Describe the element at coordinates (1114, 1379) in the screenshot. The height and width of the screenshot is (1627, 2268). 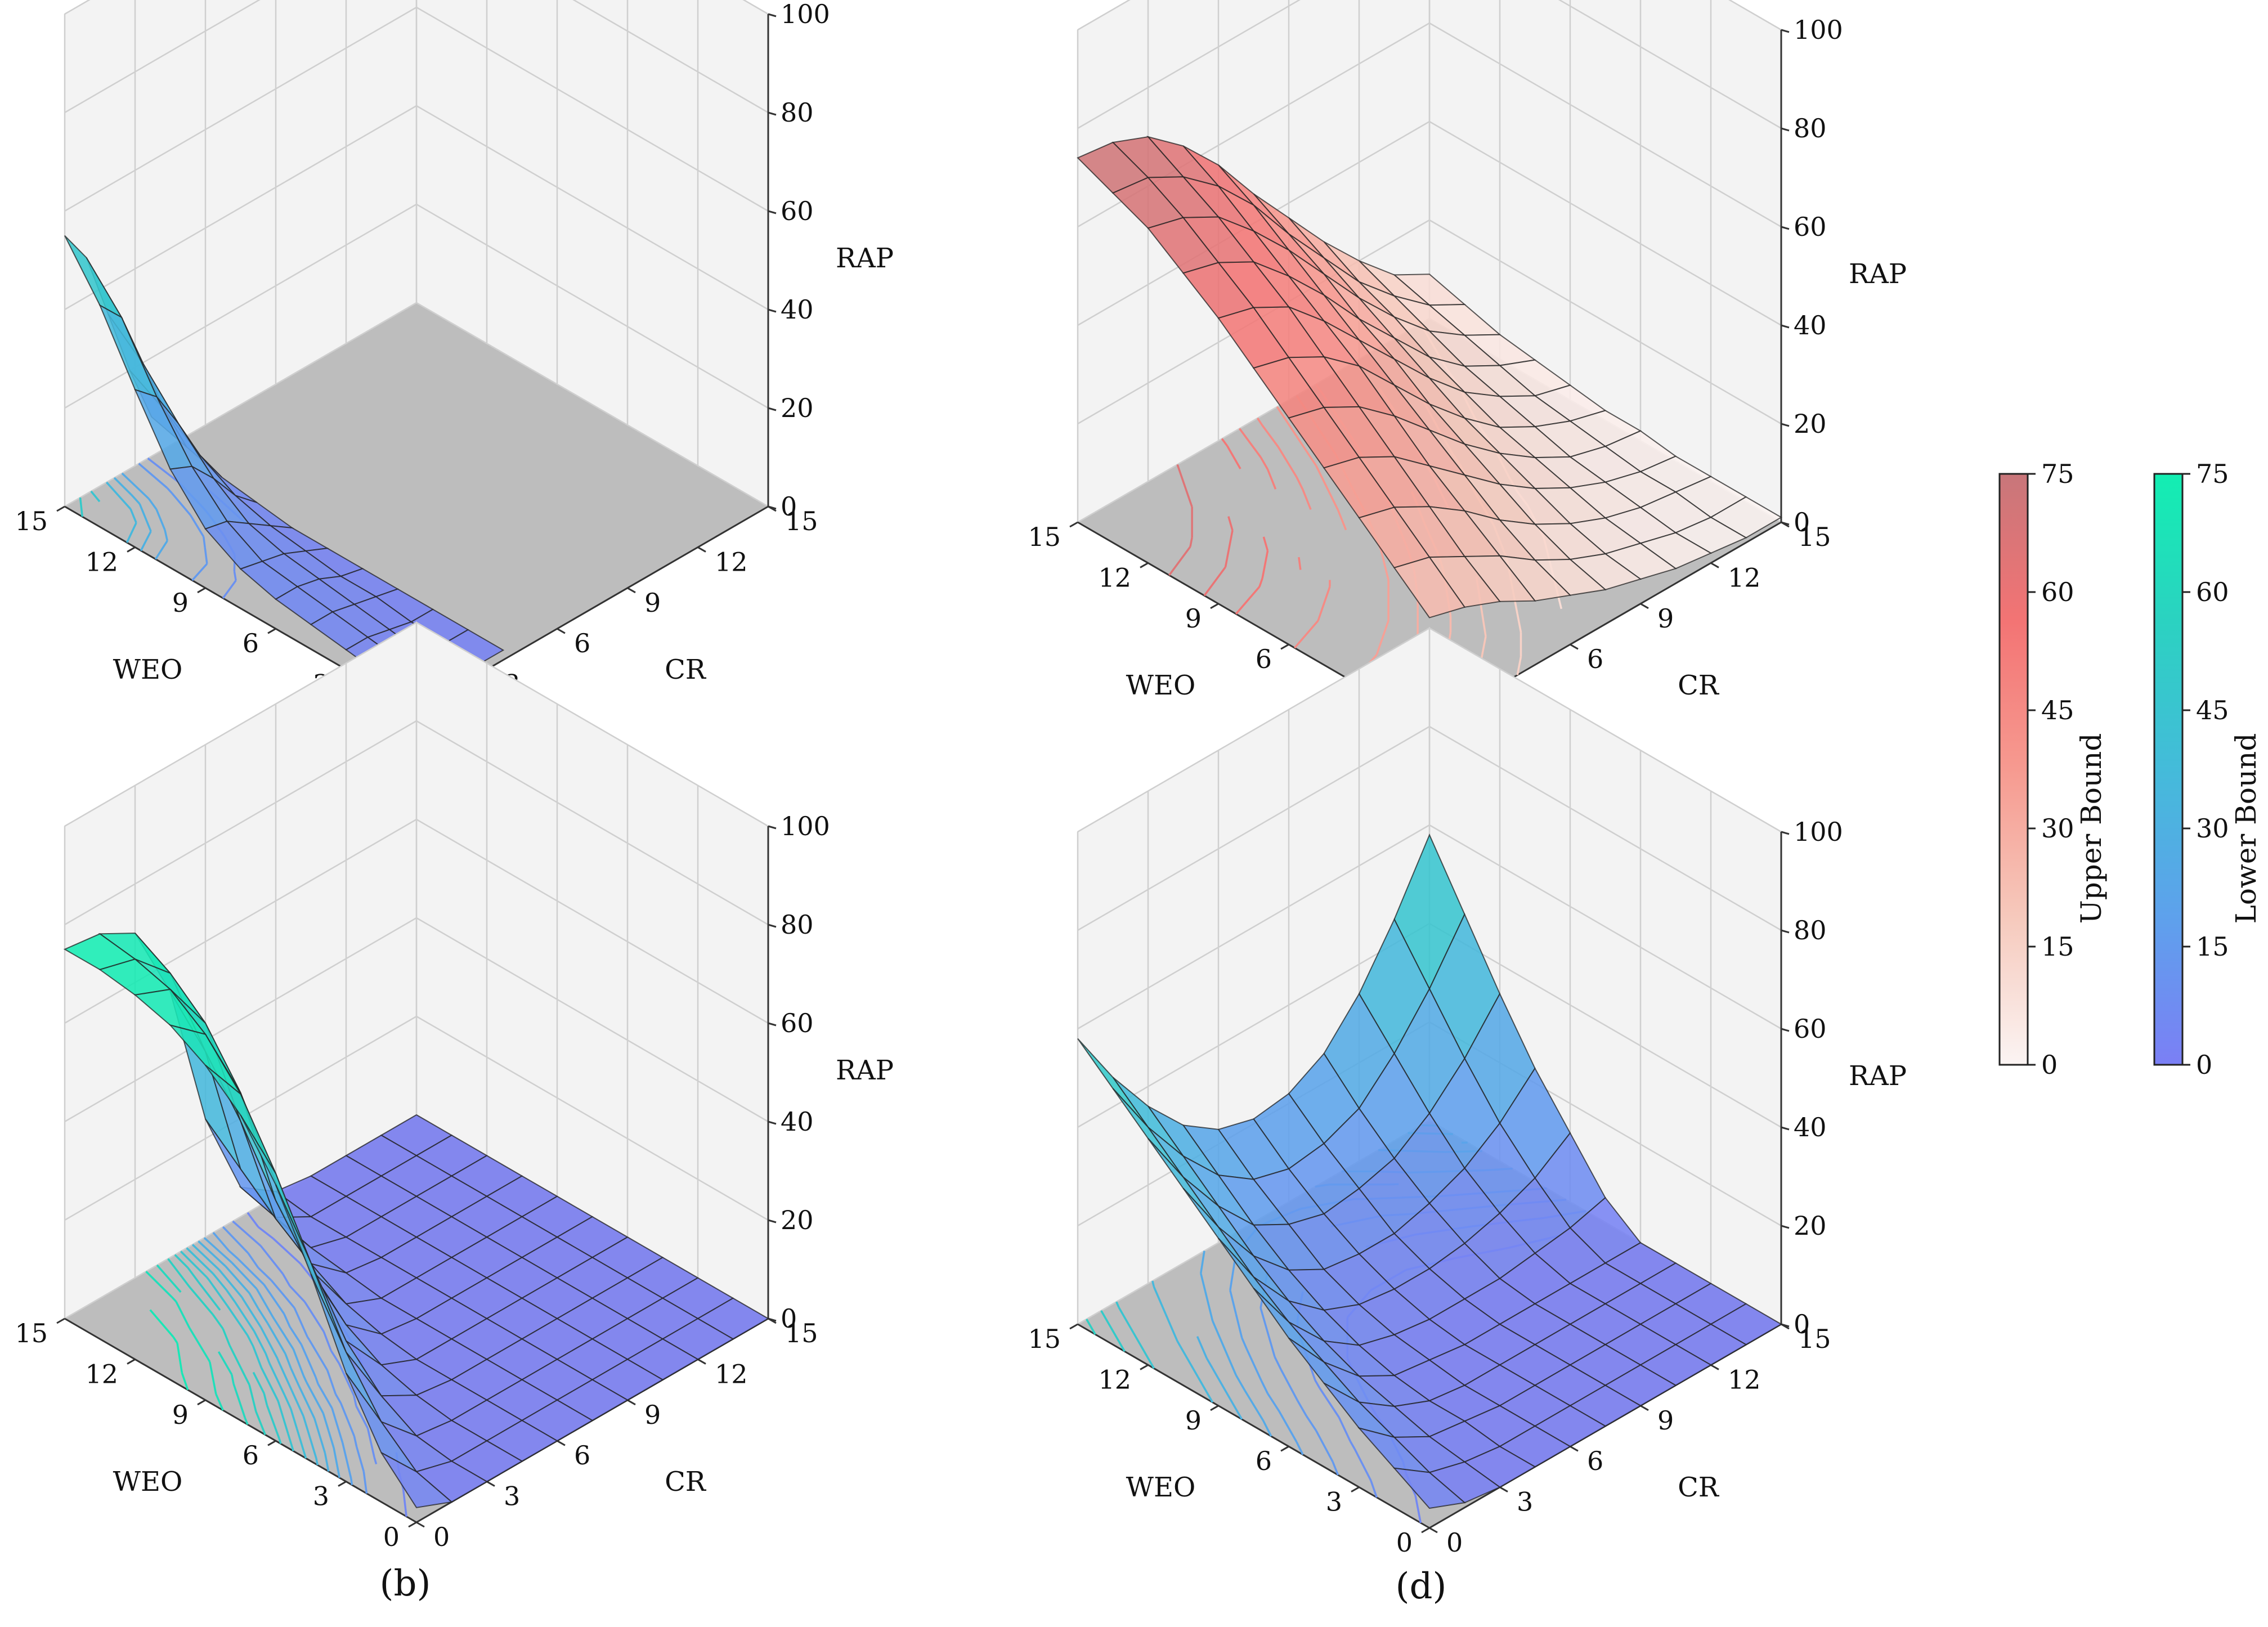
I see `weo-tick-label: 12` at that location.